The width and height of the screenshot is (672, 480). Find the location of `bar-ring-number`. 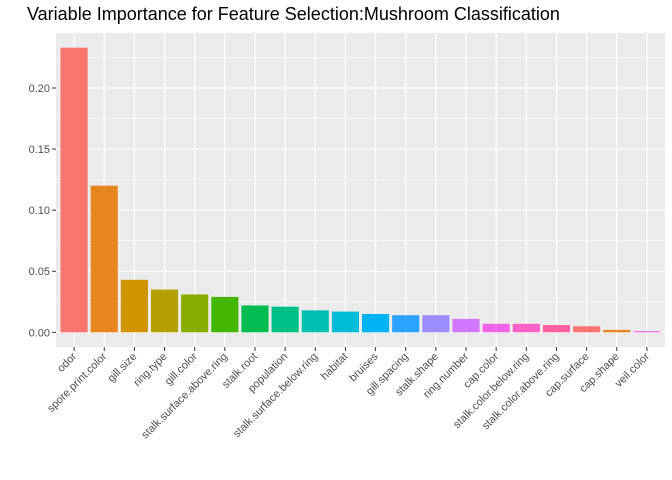

bar-ring-number is located at coordinates (466, 325).